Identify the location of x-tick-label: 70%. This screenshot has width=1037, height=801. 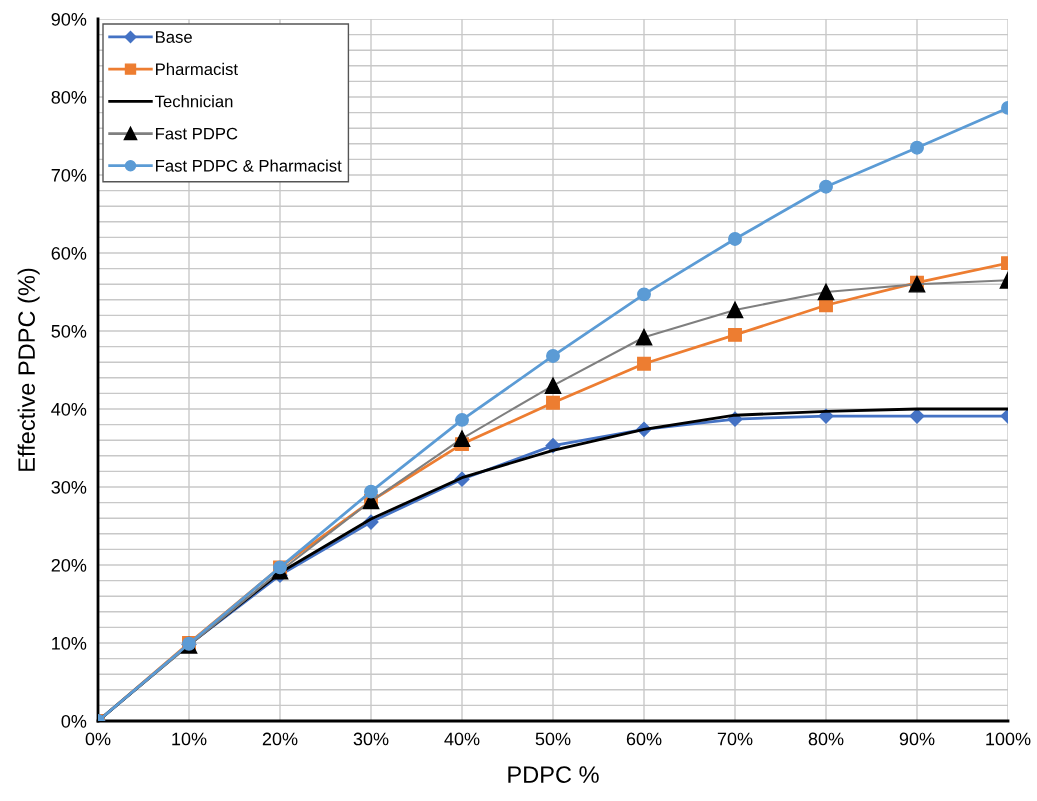
(735, 739).